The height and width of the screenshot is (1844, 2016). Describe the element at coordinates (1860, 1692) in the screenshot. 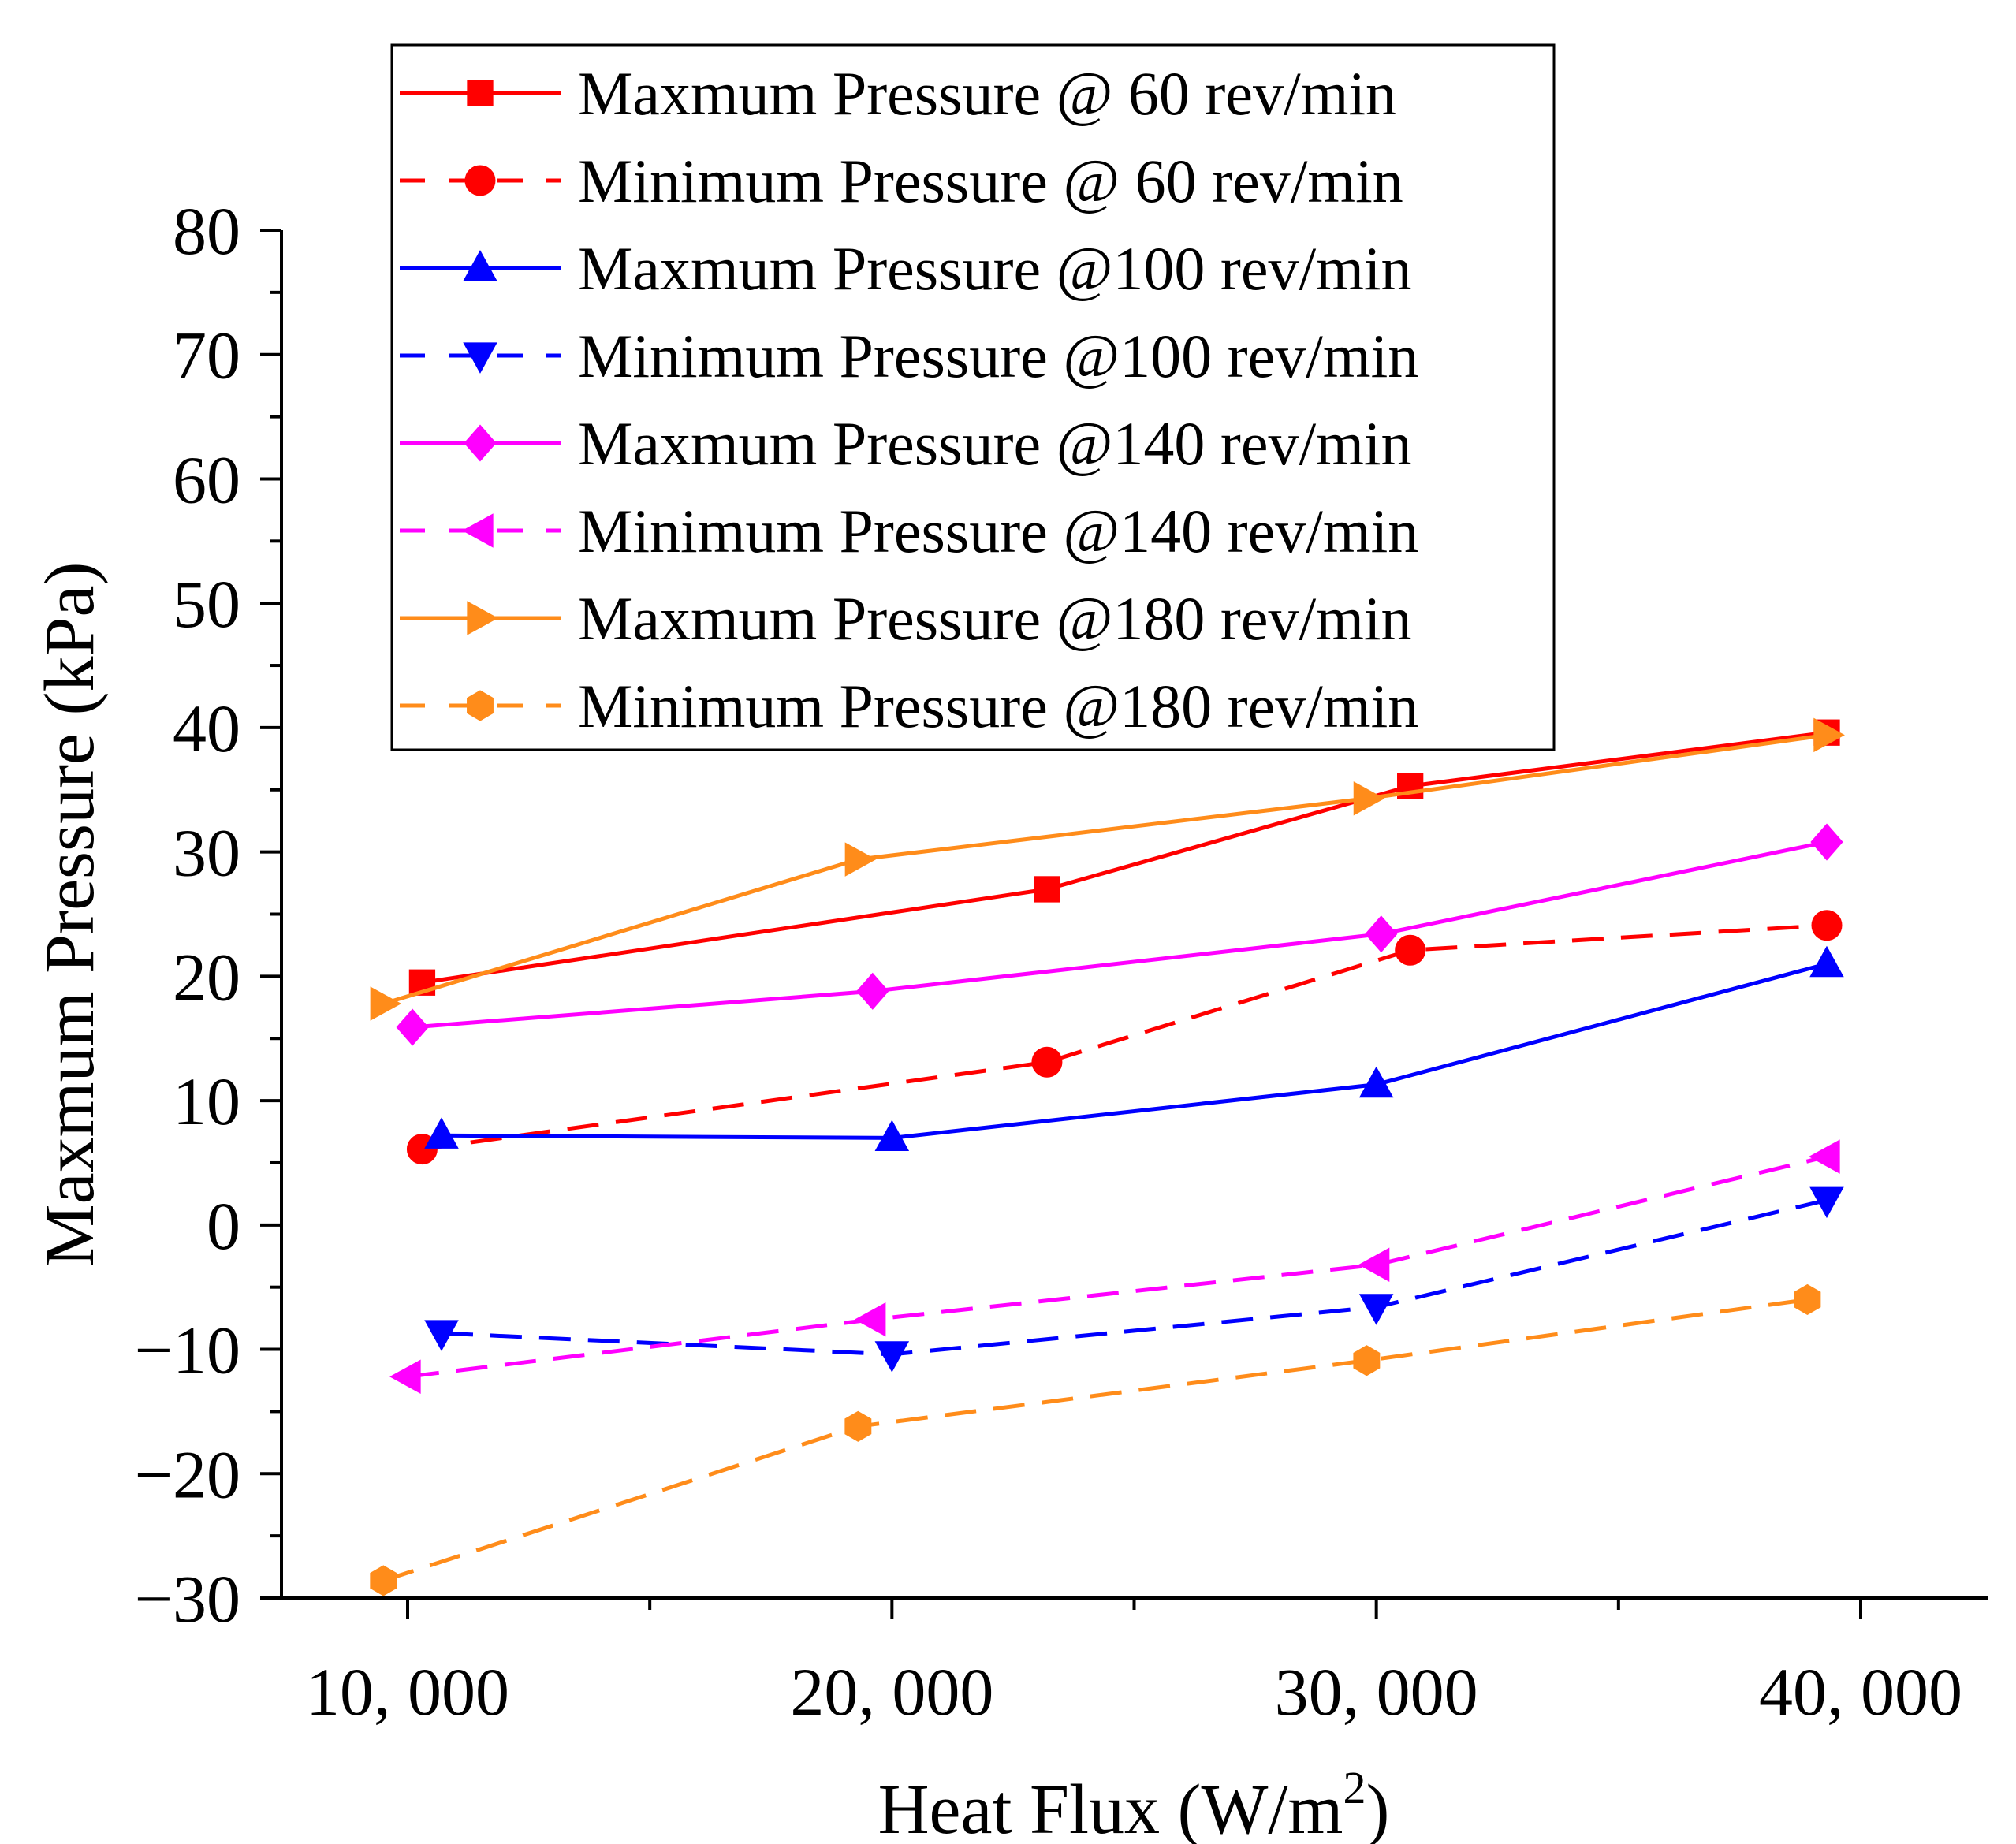

I see `x-tick-label: 40, 000` at that location.